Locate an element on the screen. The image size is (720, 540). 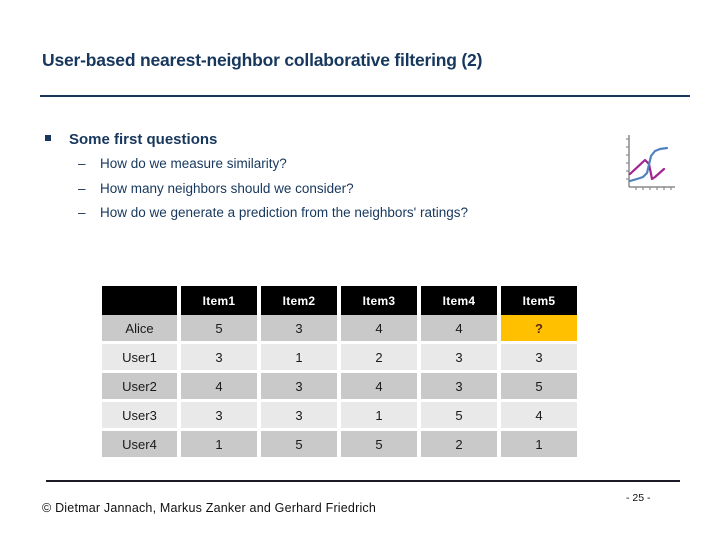
line-chart-thumbnail is located at coordinates (656, 164).